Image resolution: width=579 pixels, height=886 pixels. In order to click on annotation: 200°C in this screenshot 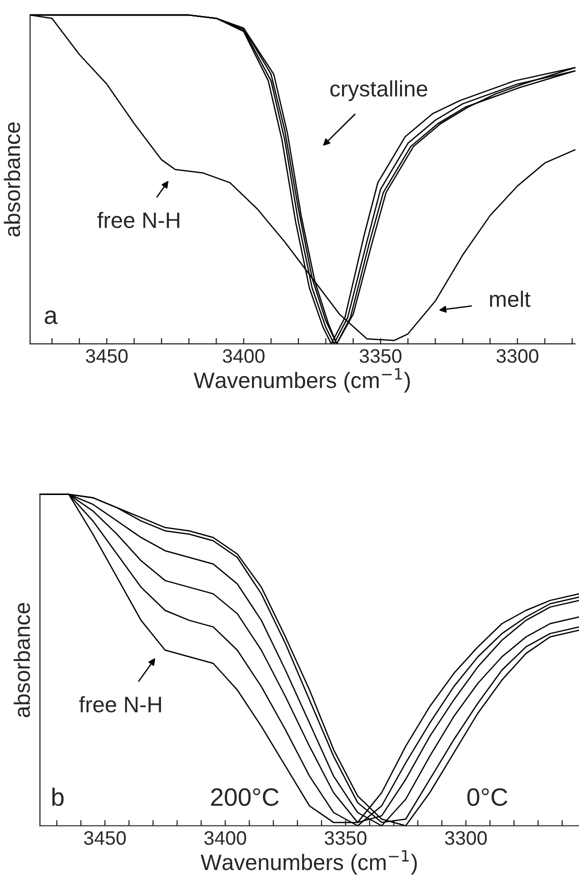, I will do `click(245, 797)`.